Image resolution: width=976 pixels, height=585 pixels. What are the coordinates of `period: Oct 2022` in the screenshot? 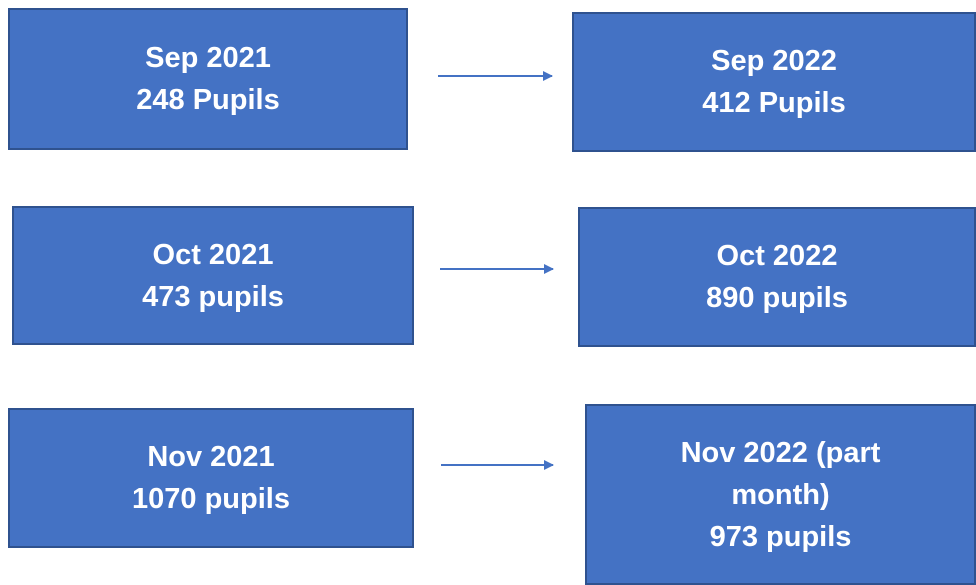 It's located at (777, 256).